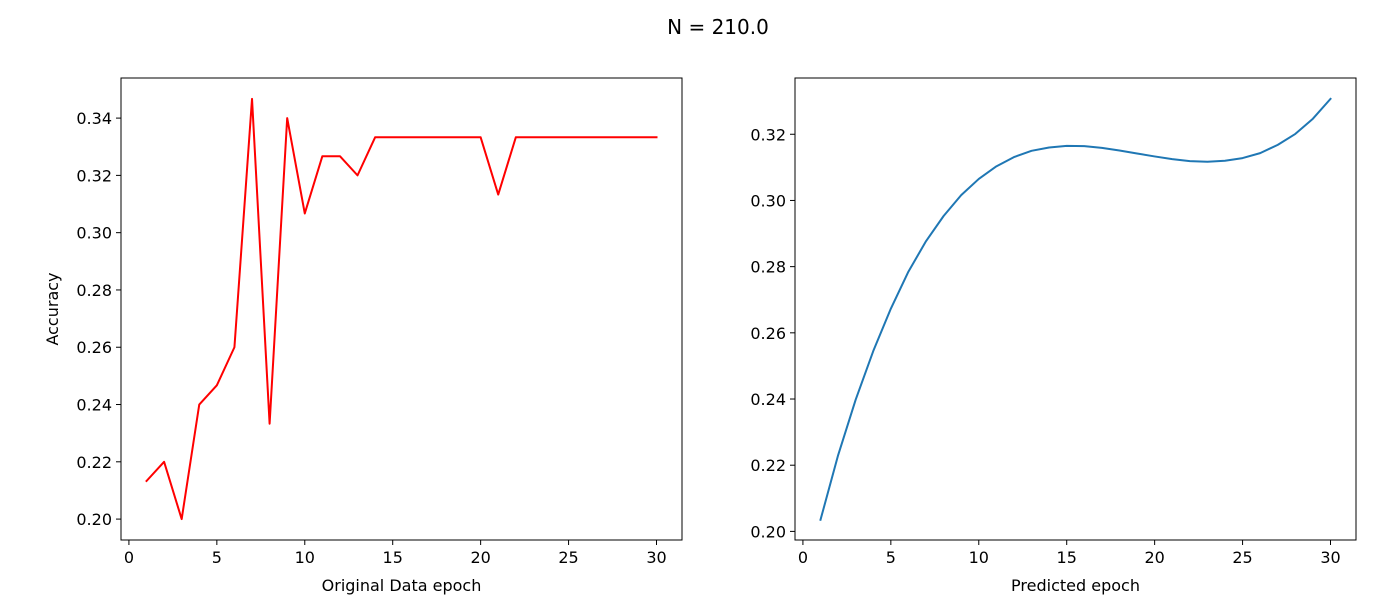 The width and height of the screenshot is (1398, 603). Describe the element at coordinates (1075, 585) in the screenshot. I see `x-axis-title: Predicted epoch` at that location.